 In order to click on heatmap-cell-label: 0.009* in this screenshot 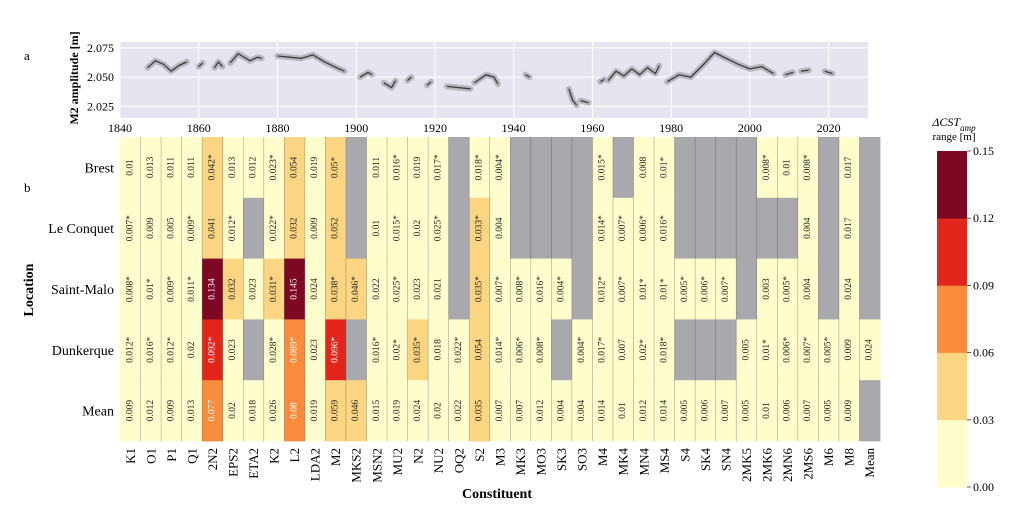, I will do `click(171, 289)`.